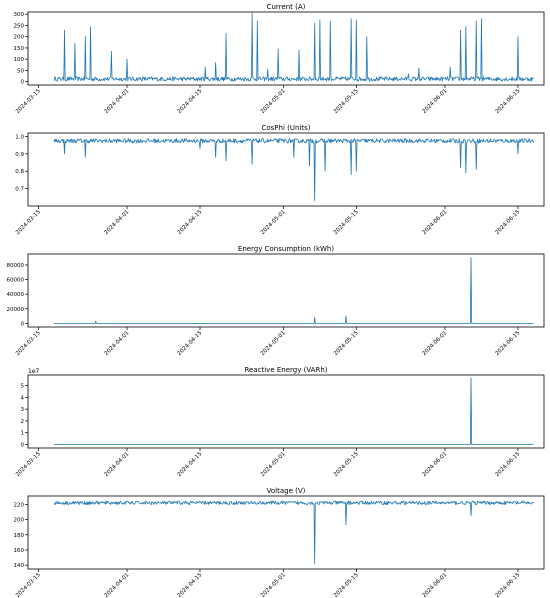 The width and height of the screenshot is (550, 598). Describe the element at coordinates (286, 249) in the screenshot. I see `subplot-title: Energy Consumption (kWh)` at that location.